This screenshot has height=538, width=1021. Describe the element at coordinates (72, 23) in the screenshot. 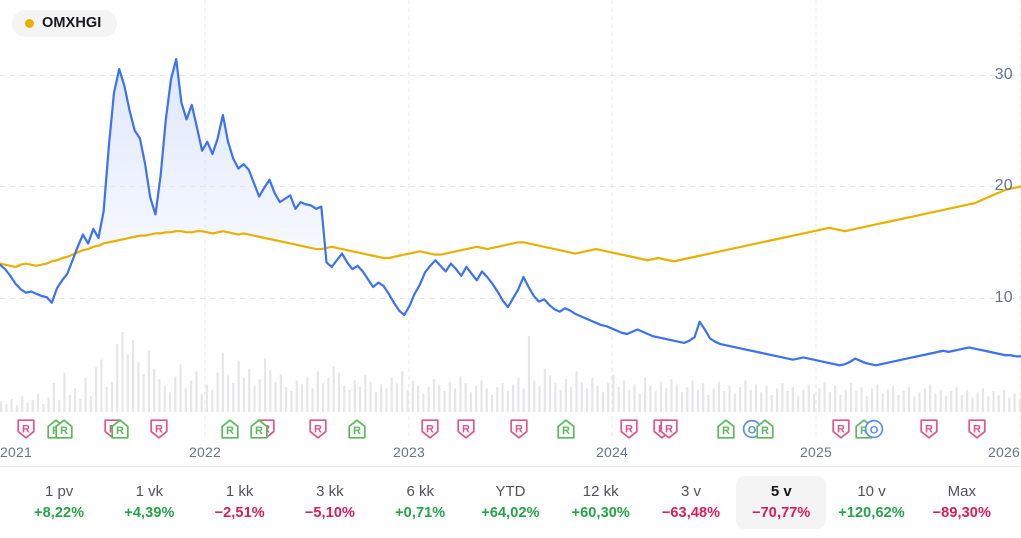

I see `legend-series-label: OMXHGI` at that location.